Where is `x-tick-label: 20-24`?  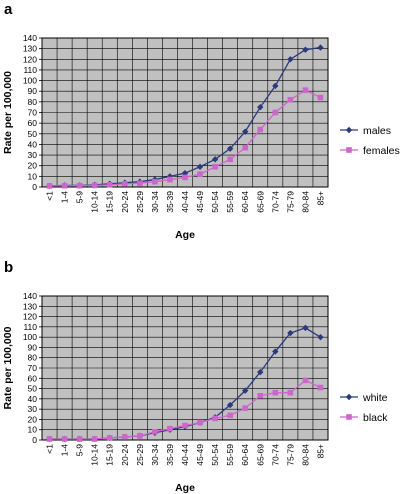 x-tick-label: 20-24 is located at coordinates (125, 455).